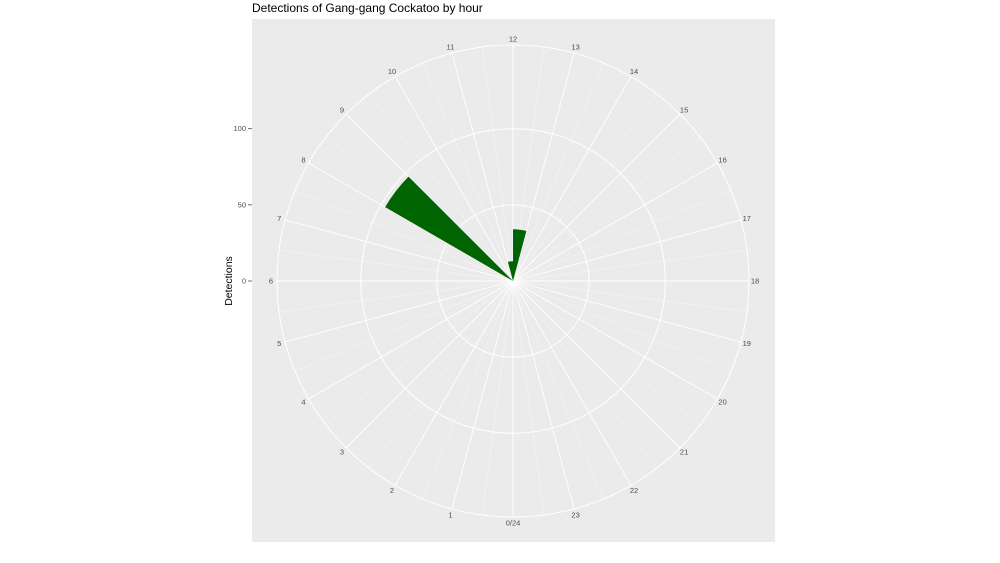 This screenshot has height=563, width=1000. What do you see at coordinates (451, 47) in the screenshot?
I see `hour-label: 11` at bounding box center [451, 47].